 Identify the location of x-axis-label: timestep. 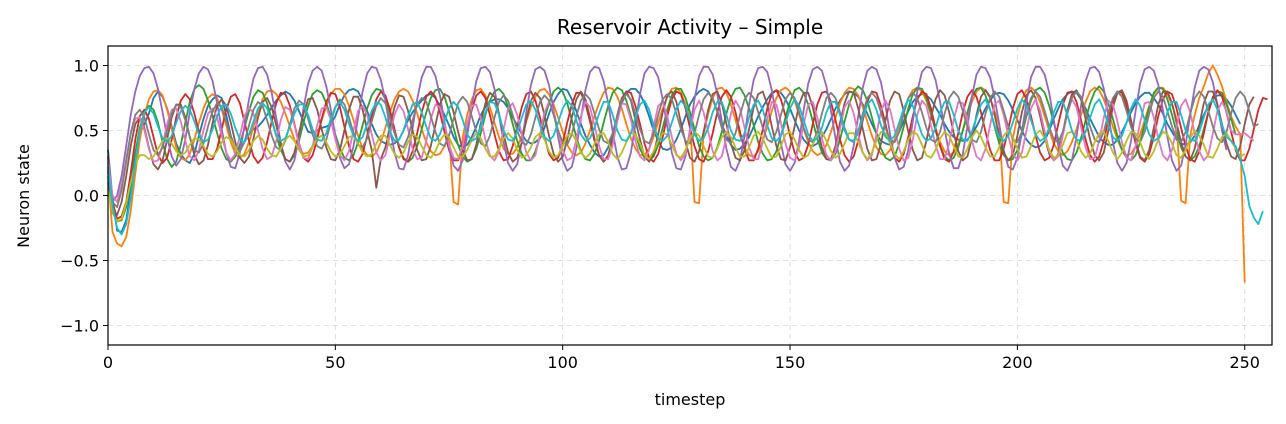
(690, 399).